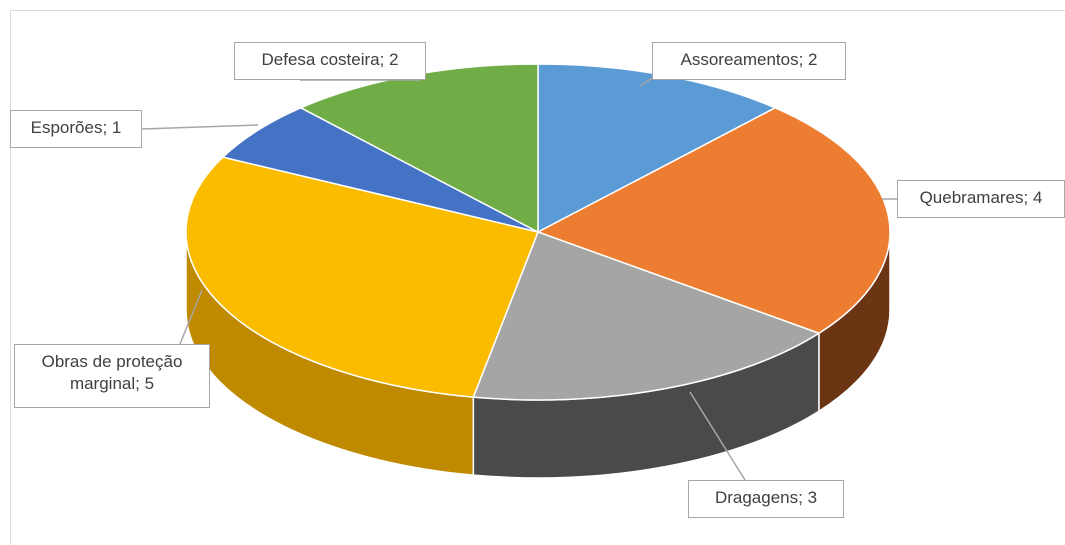 The image size is (1065, 545). What do you see at coordinates (749, 61) in the screenshot?
I see `data-label: Assoreamentos; 2` at bounding box center [749, 61].